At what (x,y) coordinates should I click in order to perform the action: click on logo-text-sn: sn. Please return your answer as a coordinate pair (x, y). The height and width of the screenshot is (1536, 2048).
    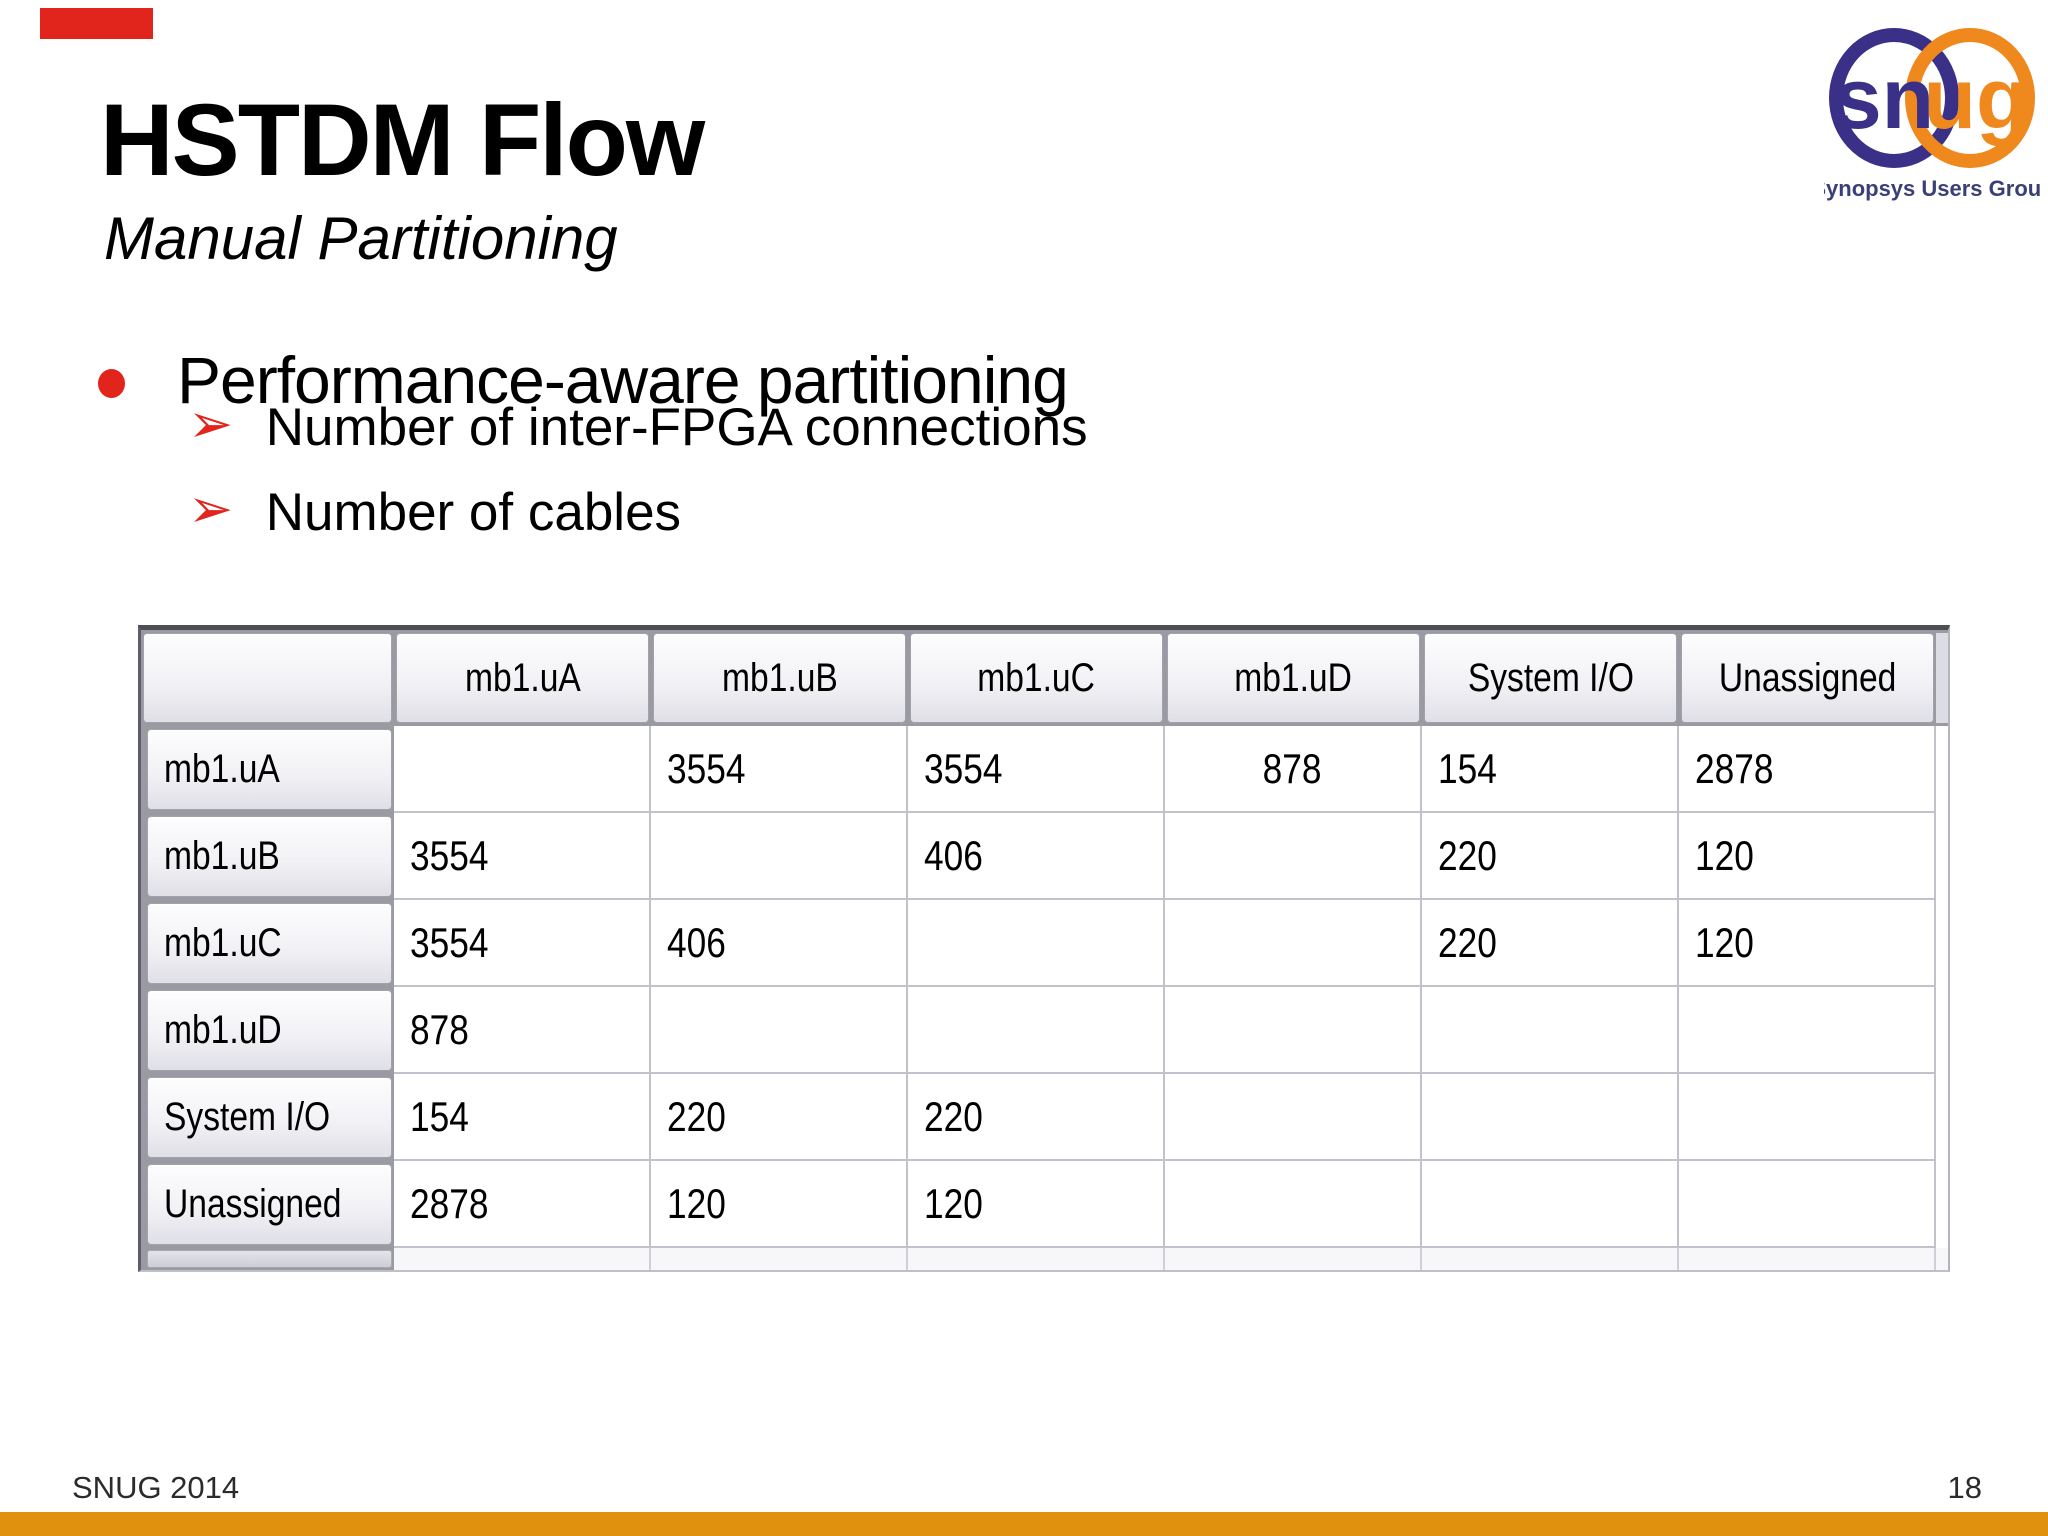
    Looking at the image, I should click on (1884, 99).